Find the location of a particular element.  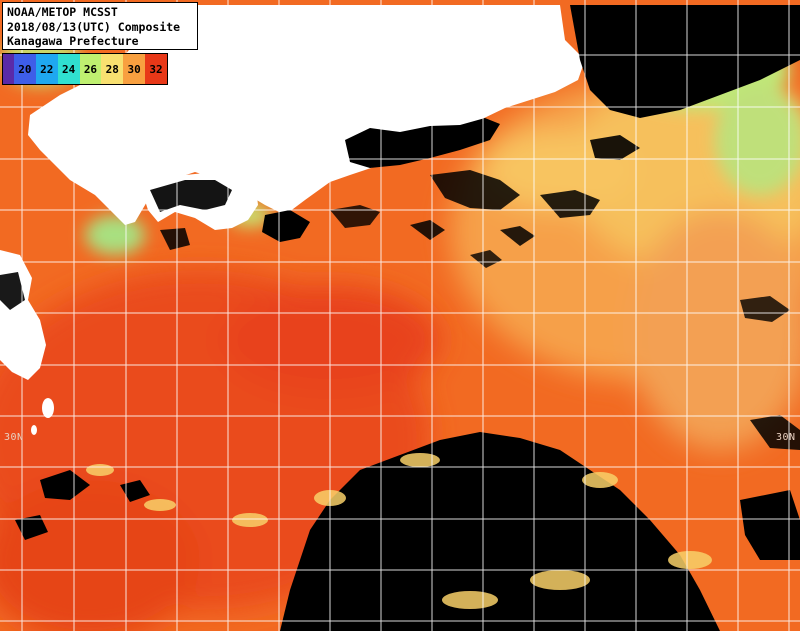

color-scale-legend: 20 22 24 26 28 30 32 is located at coordinates (85, 69).